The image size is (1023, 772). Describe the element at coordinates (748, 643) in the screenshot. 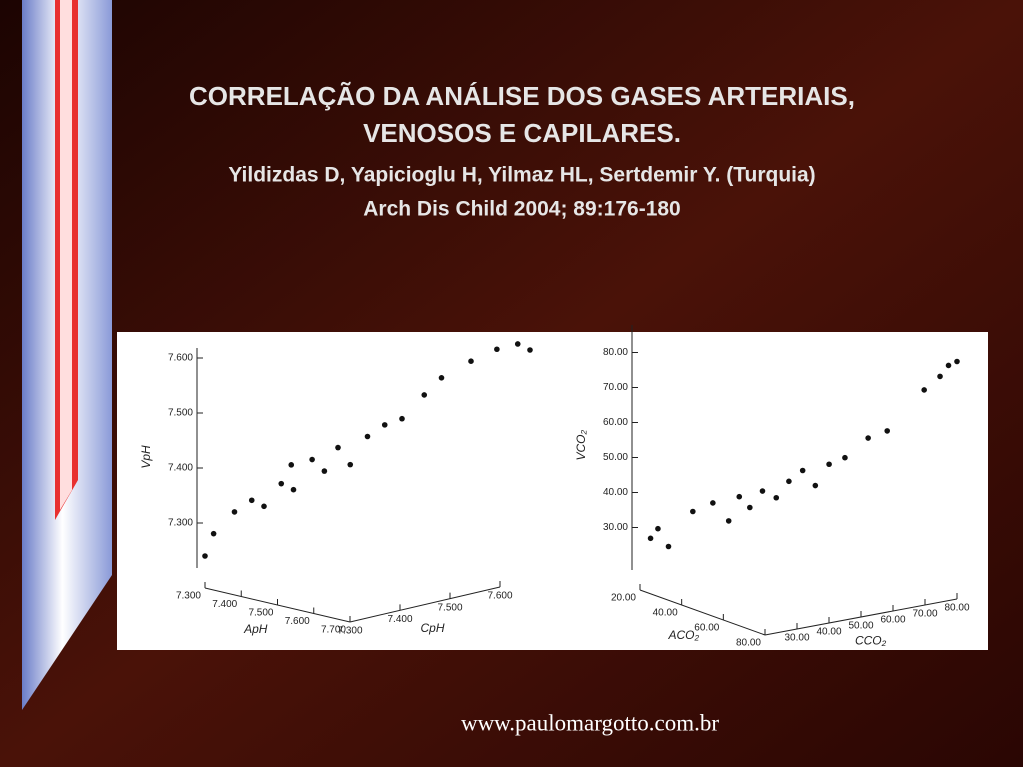

I see `x-tick-label: 80.00` at that location.